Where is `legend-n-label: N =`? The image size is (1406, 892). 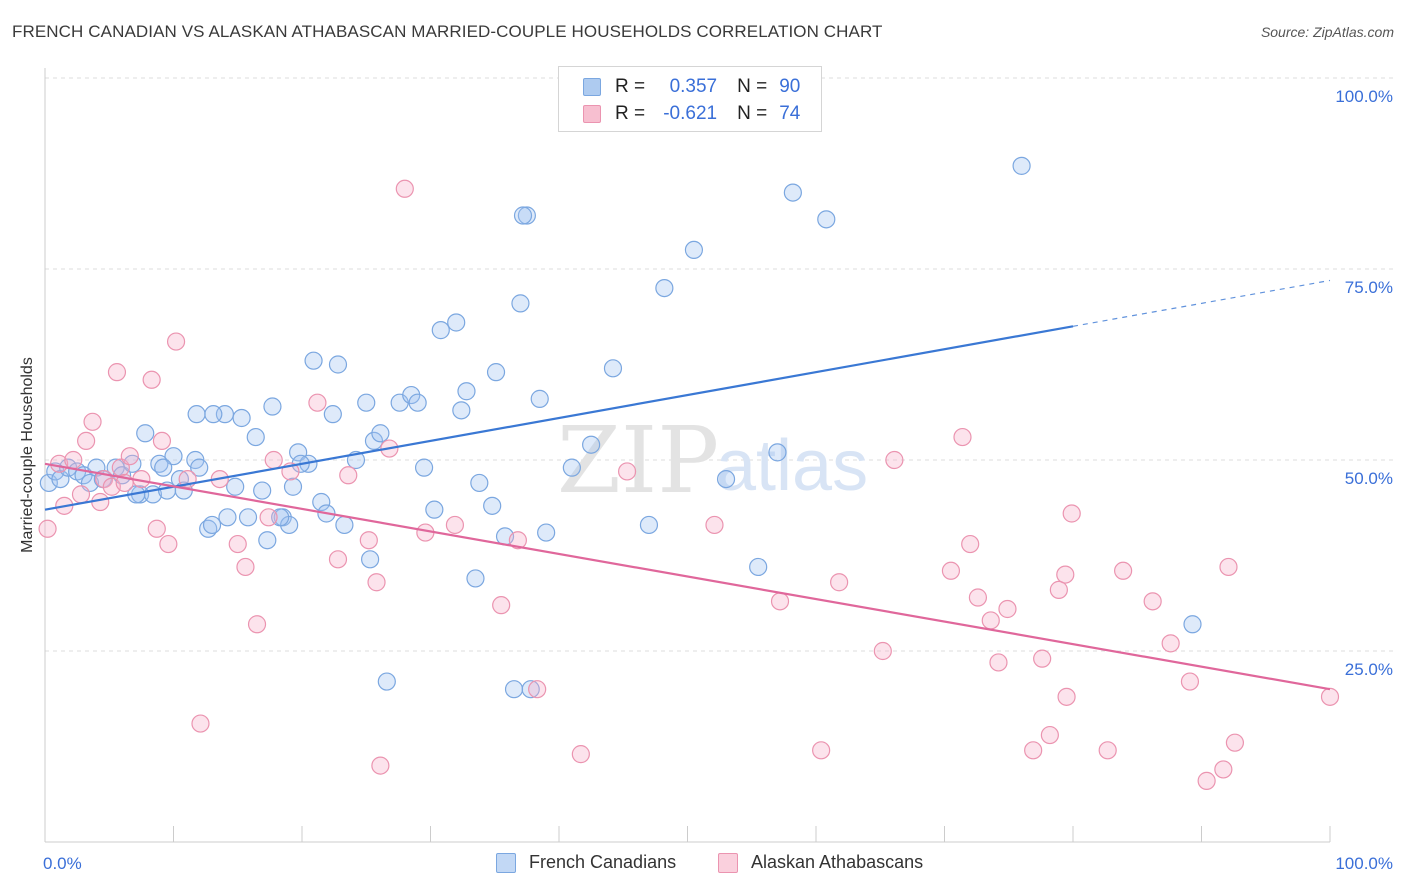
legend-n-label: N = is located at coordinates (752, 86).